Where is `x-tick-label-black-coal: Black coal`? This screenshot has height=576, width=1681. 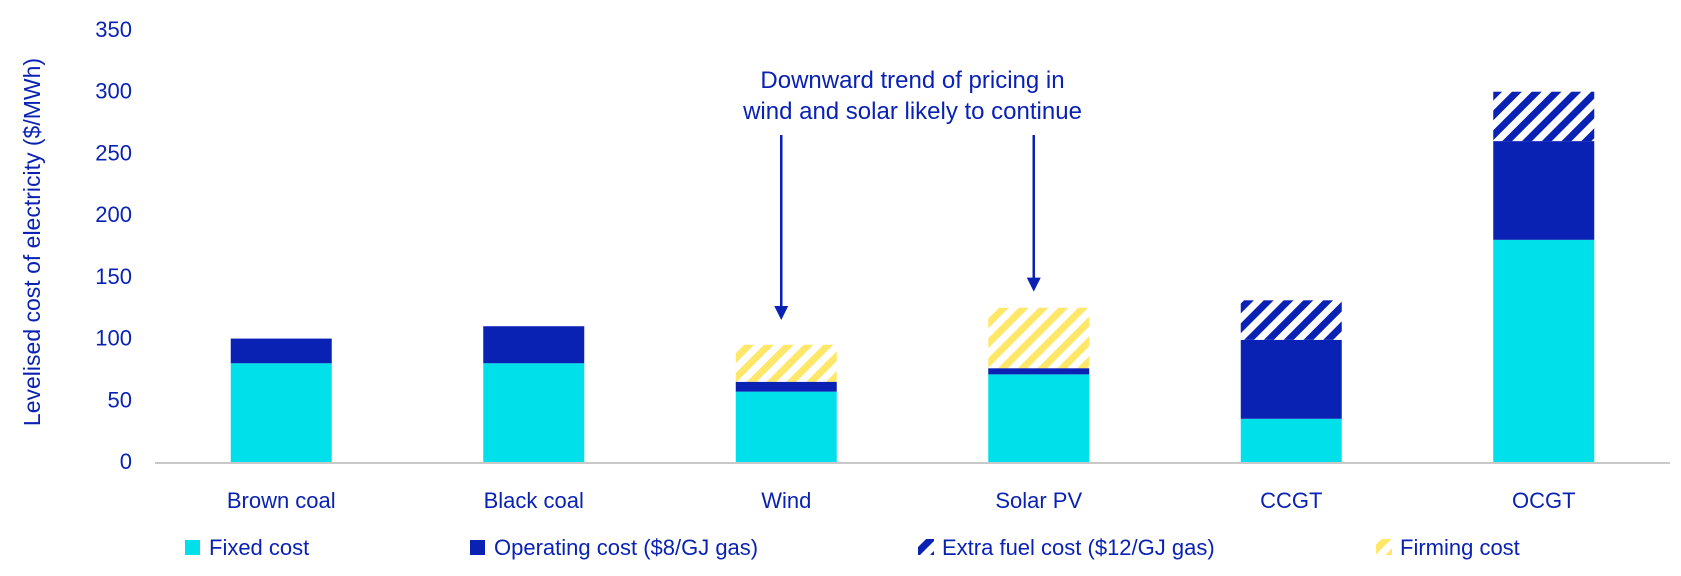
x-tick-label-black-coal: Black coal is located at coordinates (534, 500).